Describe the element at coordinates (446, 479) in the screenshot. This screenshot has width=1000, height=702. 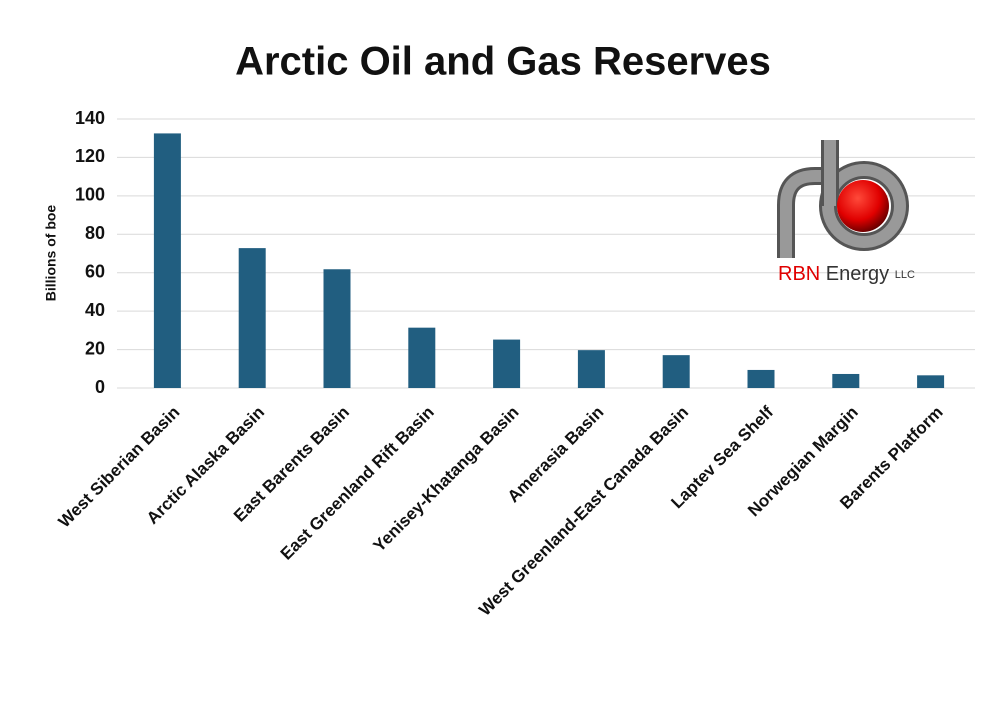
I see `x-tick-label: Yenisey-Khatanga Basin` at that location.